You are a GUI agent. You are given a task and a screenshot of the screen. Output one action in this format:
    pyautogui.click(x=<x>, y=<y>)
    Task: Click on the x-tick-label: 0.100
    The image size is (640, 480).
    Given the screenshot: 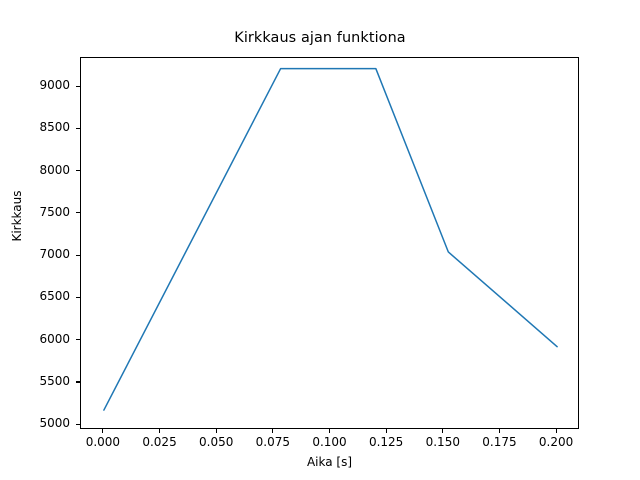 What is the action you would take?
    pyautogui.click(x=329, y=442)
    